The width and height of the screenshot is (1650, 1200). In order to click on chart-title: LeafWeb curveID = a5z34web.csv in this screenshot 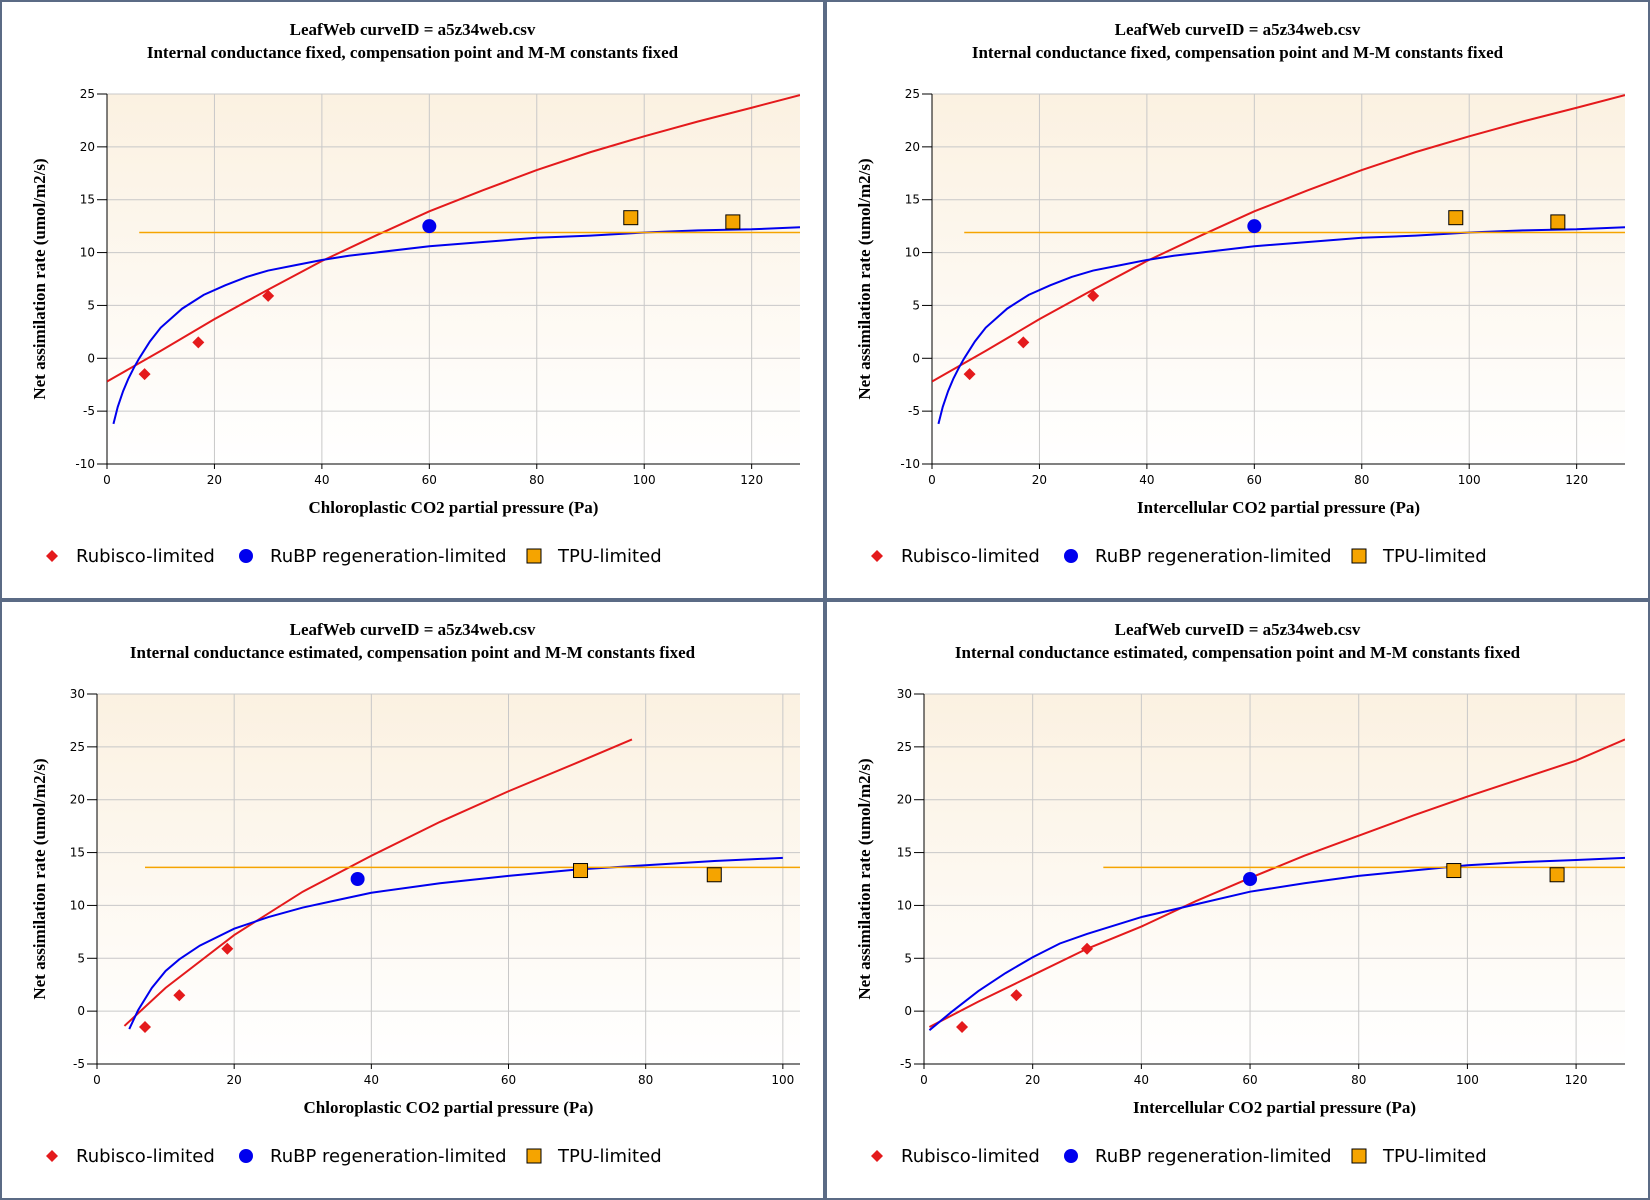, I will do `click(1238, 629)`.